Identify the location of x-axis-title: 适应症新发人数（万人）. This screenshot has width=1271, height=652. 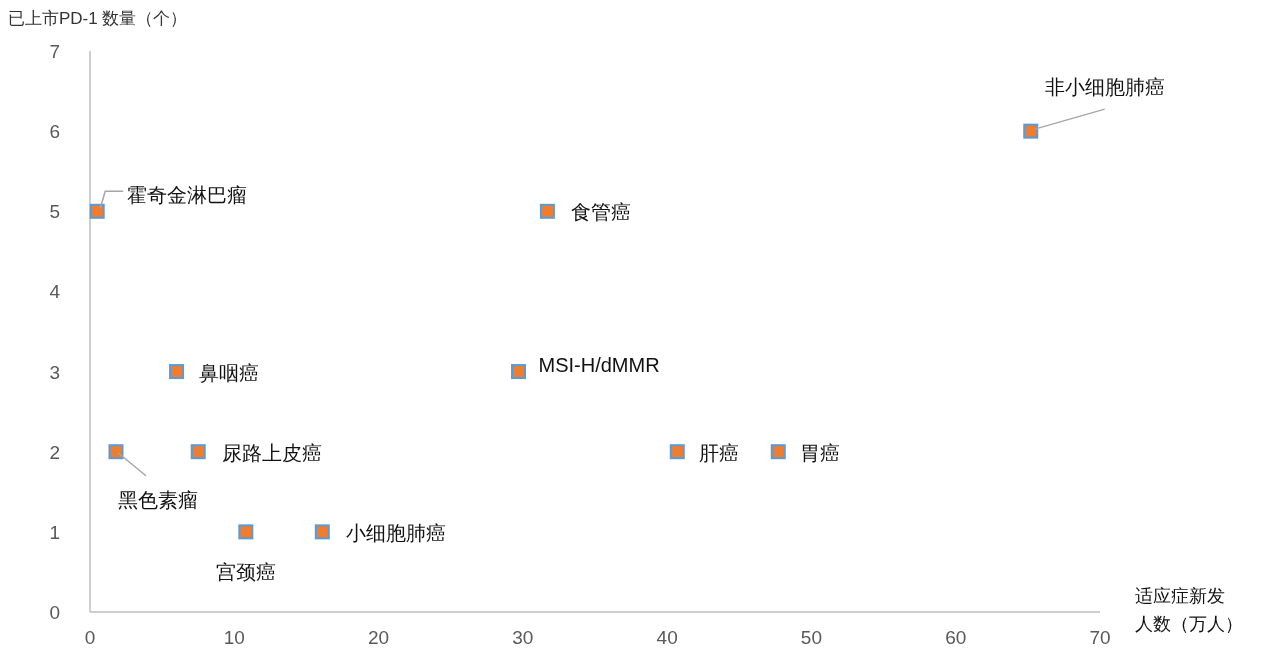
(1189, 610).